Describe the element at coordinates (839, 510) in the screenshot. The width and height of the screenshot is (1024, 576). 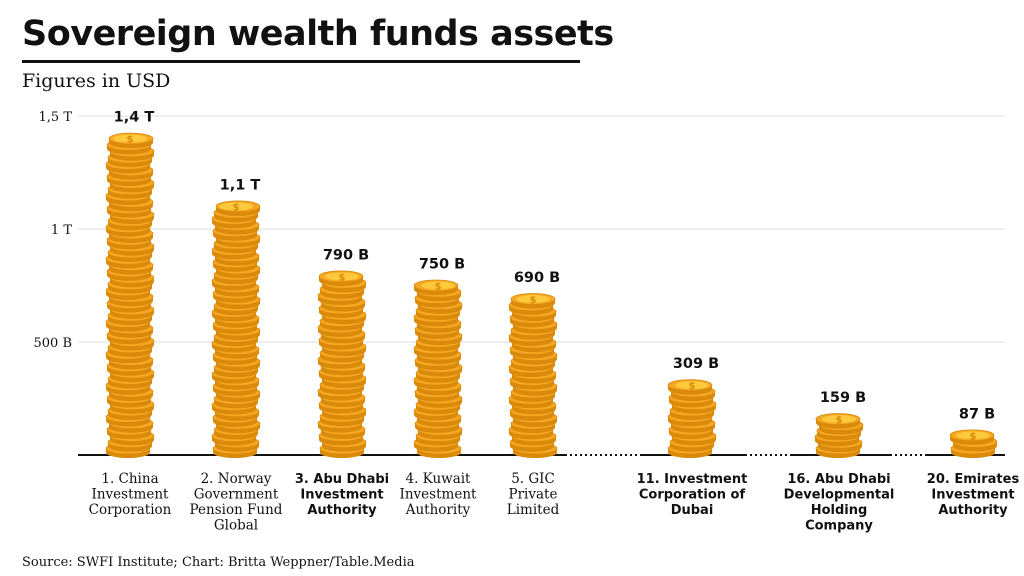
I see `category-label: Holding` at that location.